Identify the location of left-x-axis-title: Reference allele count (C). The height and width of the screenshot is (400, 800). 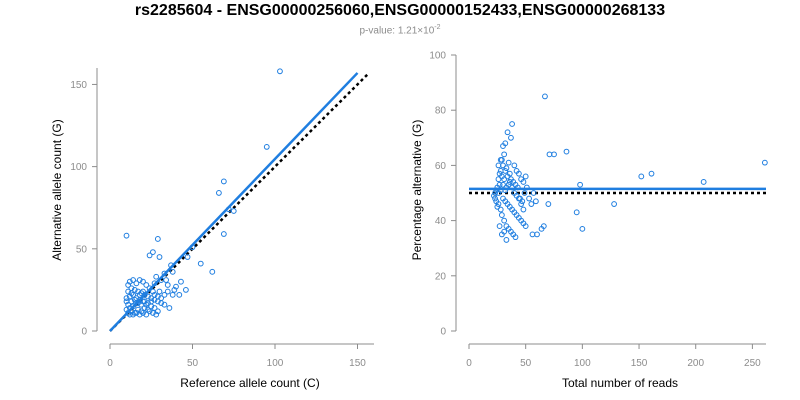
(249, 383).